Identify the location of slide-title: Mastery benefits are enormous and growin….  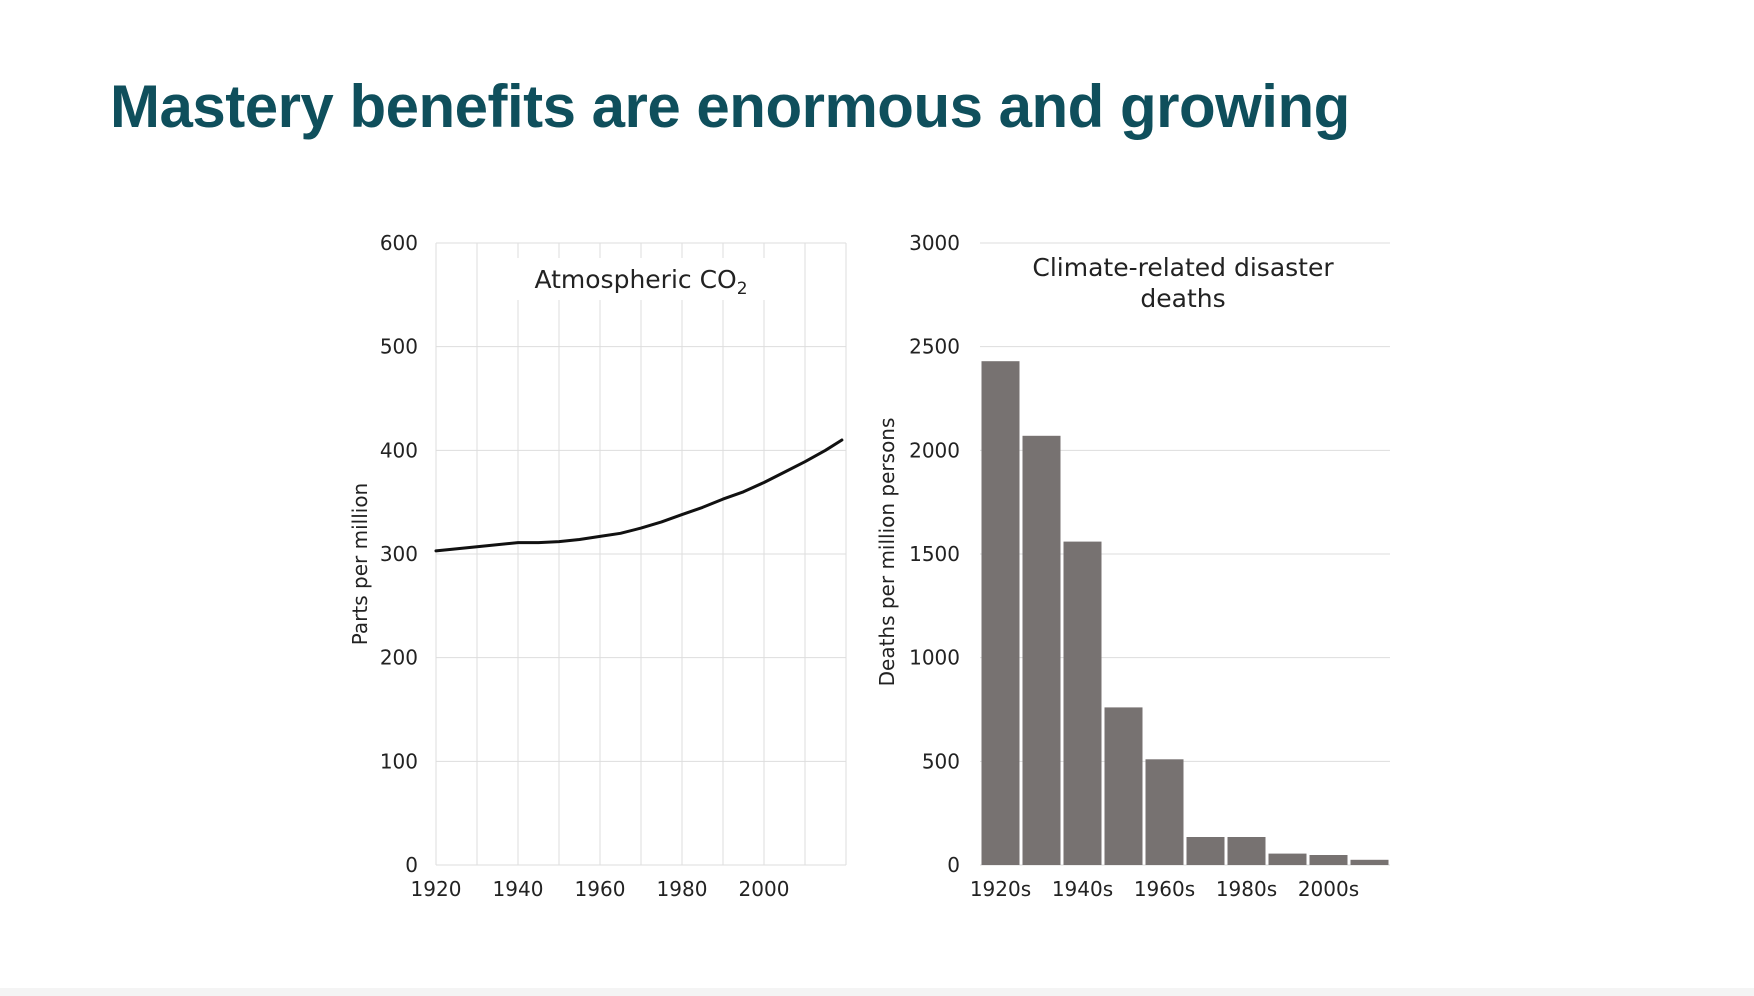
(730, 106).